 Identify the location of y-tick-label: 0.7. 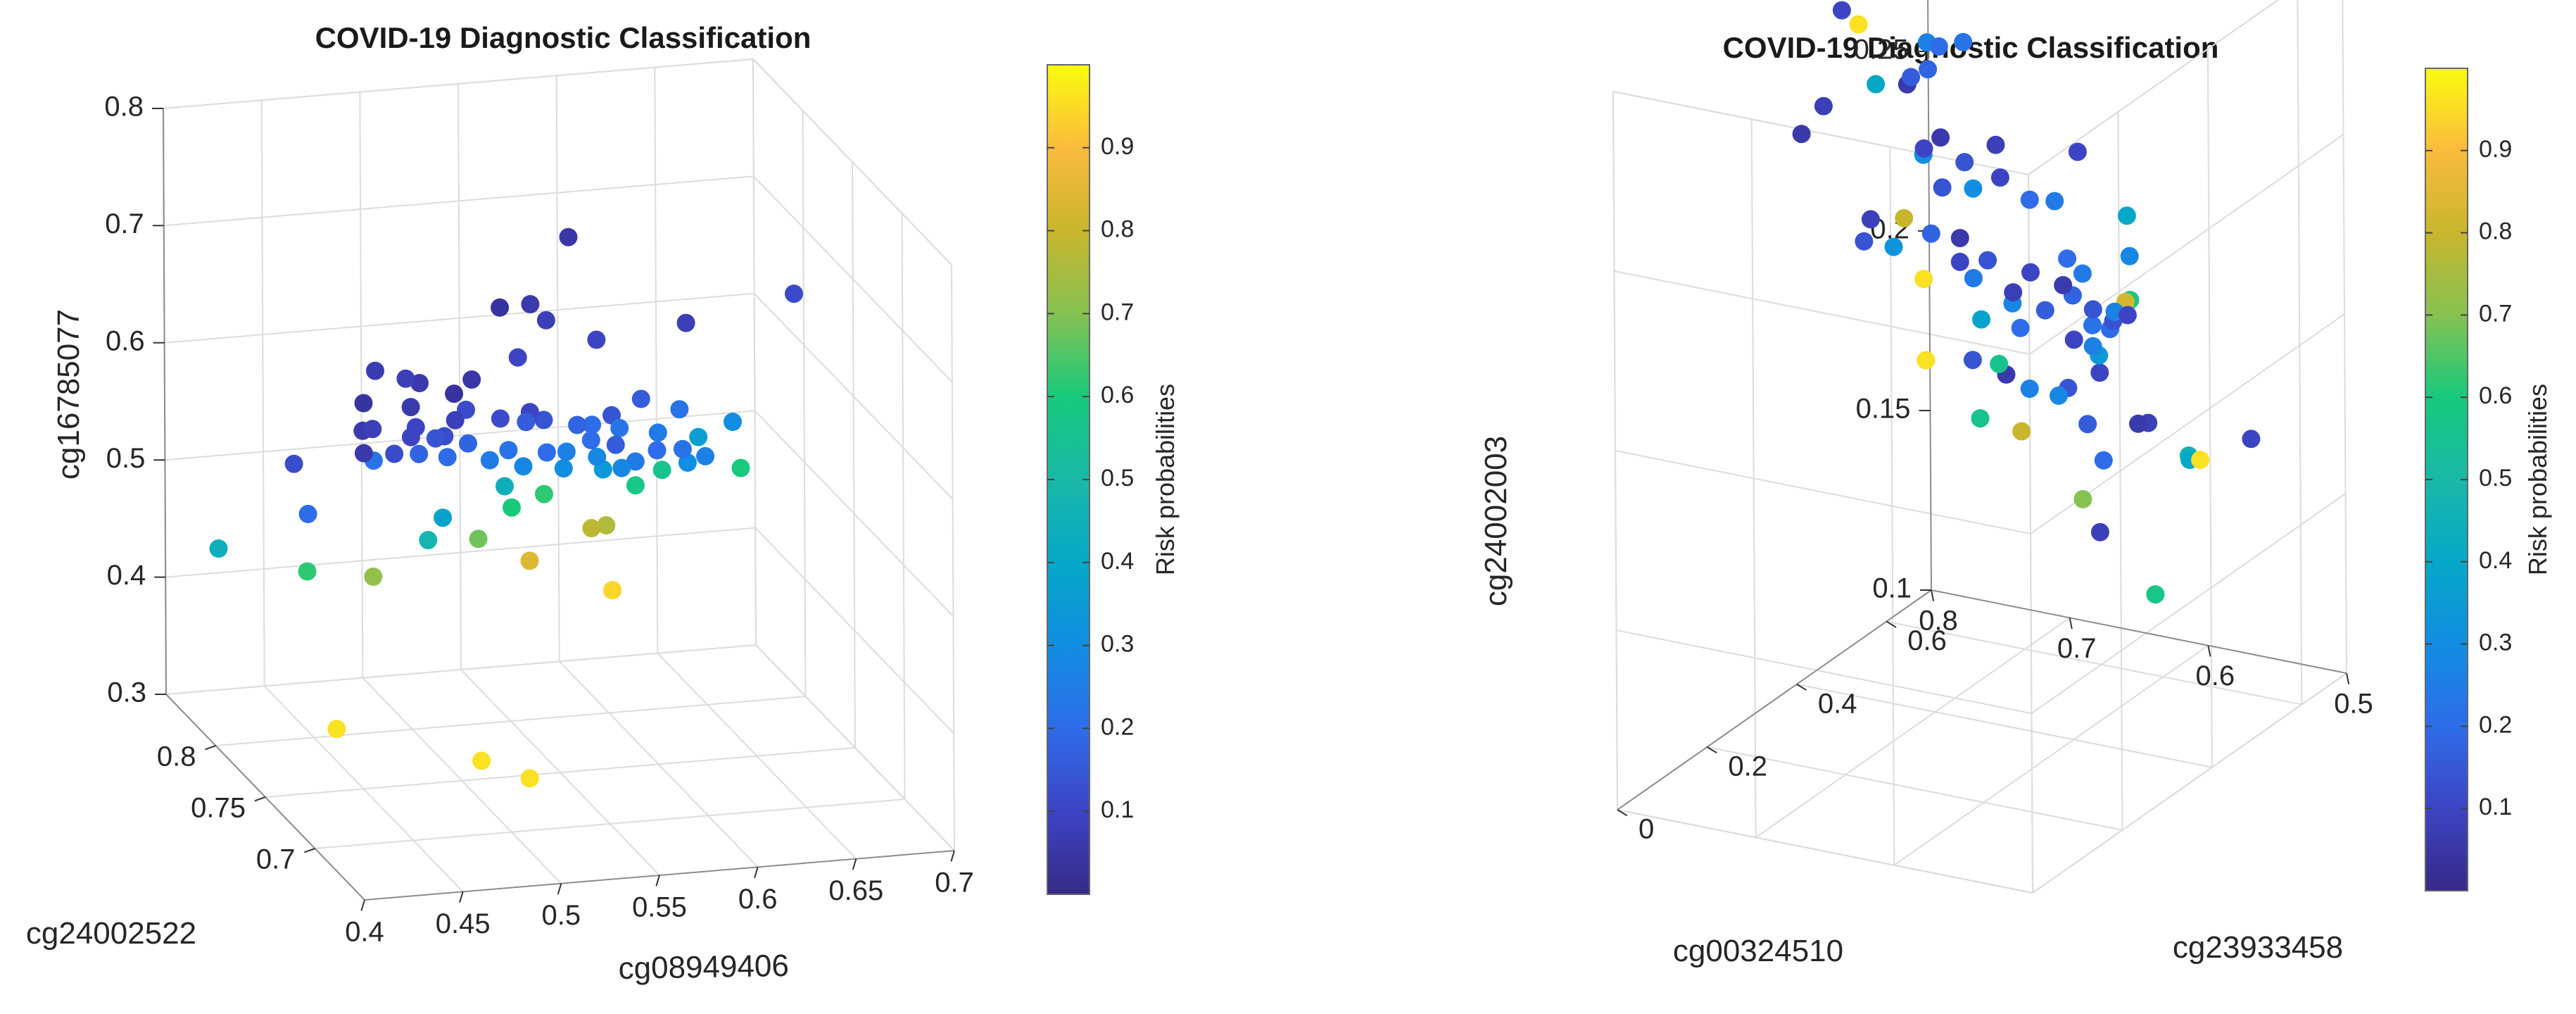
(276, 859).